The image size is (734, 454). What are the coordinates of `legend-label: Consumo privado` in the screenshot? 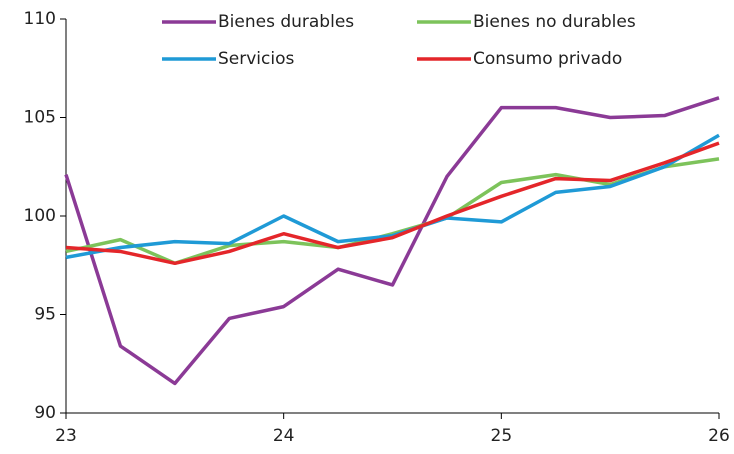 It's located at (547, 59).